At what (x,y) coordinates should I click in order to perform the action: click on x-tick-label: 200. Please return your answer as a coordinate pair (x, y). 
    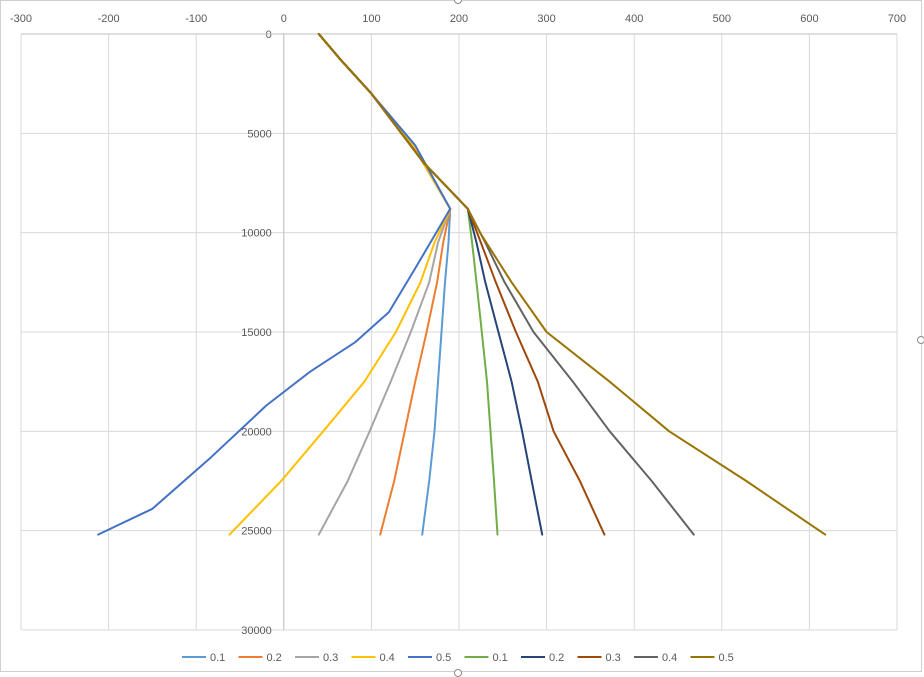
    Looking at the image, I should click on (459, 19).